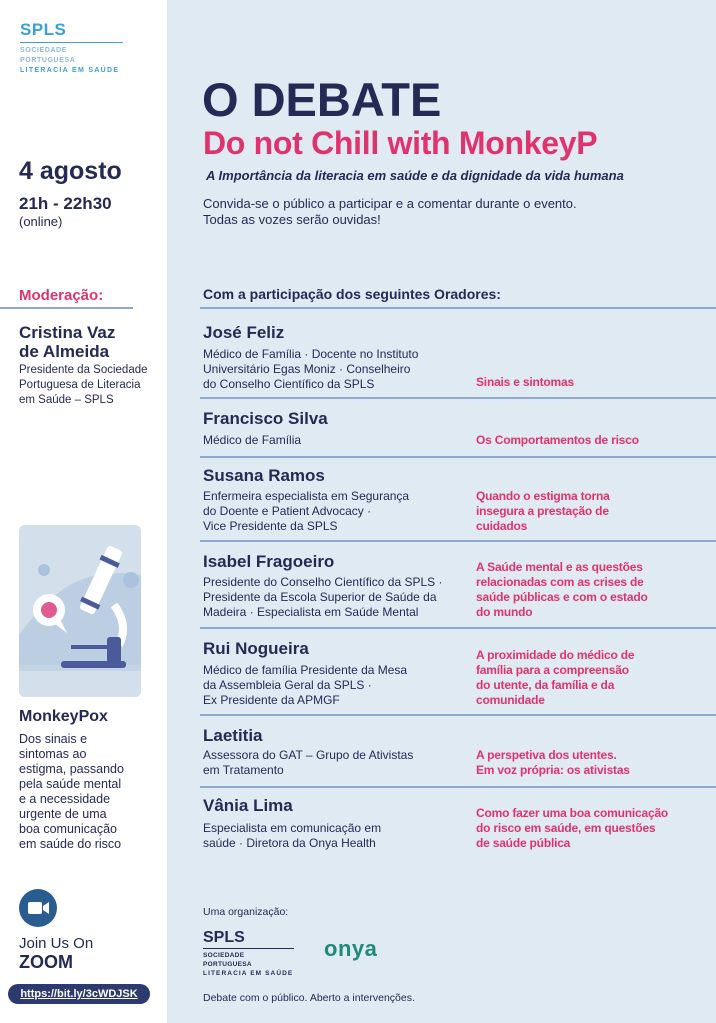 Image resolution: width=716 pixels, height=1023 pixels. I want to click on moderator-name-line1: Cristina Vaz, so click(67, 332).